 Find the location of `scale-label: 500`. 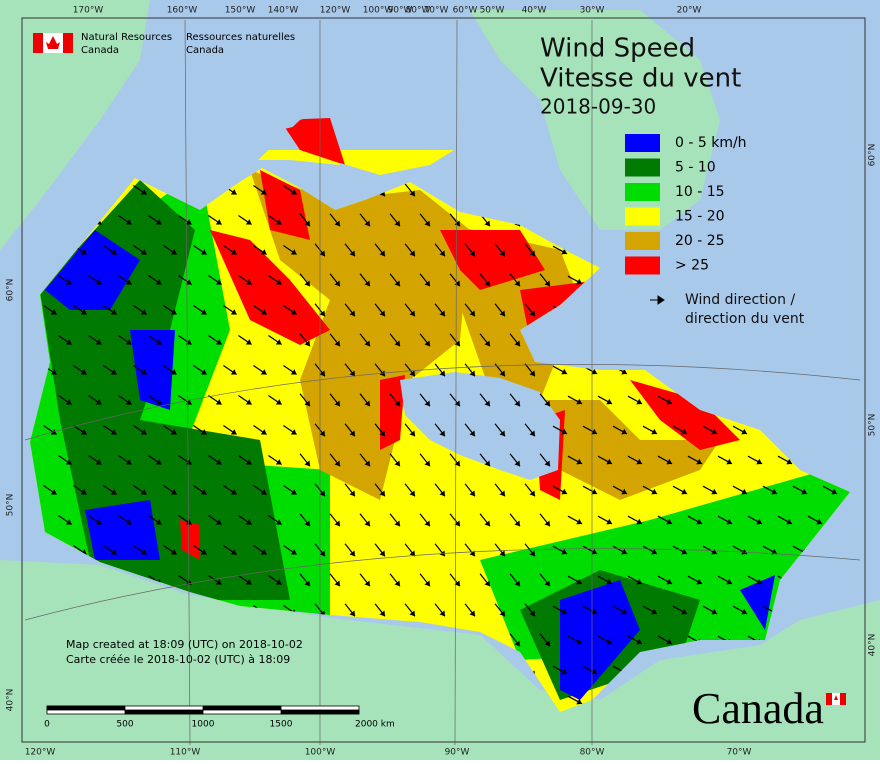

scale-label: 500 is located at coordinates (124, 725).